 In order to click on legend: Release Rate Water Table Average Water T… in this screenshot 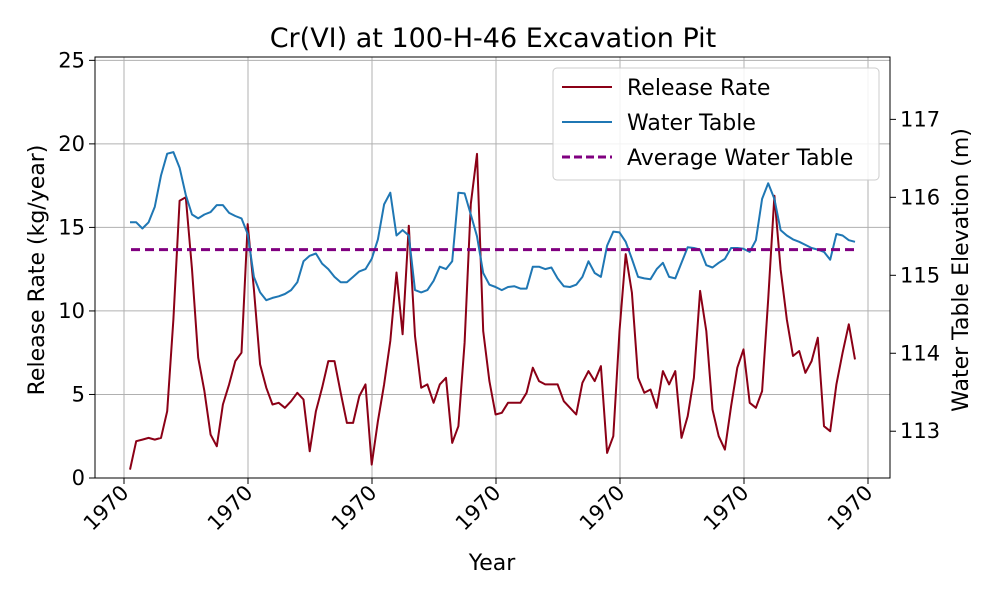, I will do `click(716, 124)`.